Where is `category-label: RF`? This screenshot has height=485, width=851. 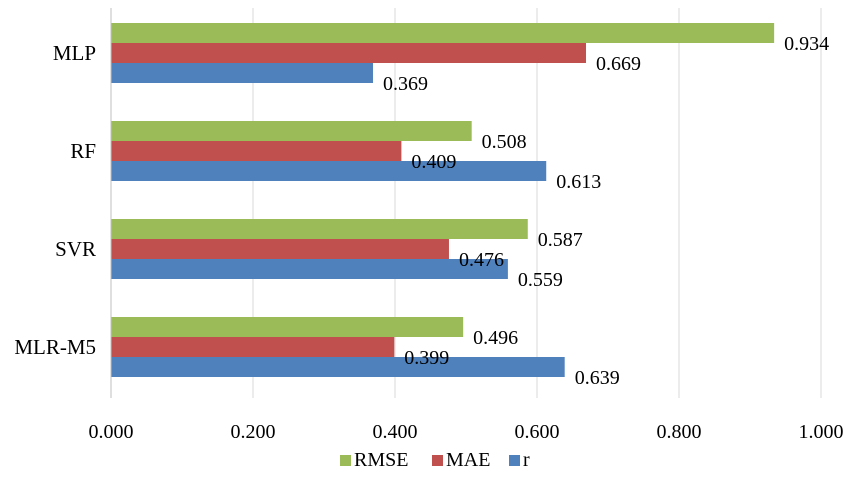 category-label: RF is located at coordinates (83, 151).